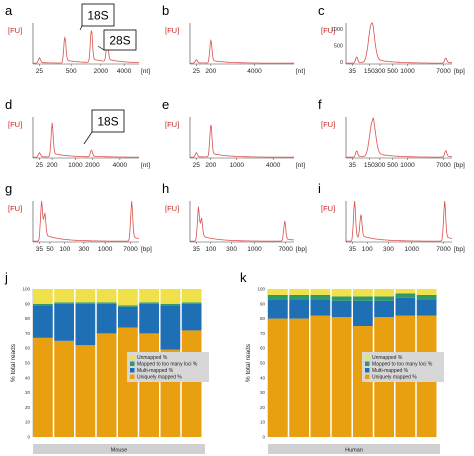  Describe the element at coordinates (391, 217) in the screenshot. I see `panel-i: i[FU] 35 100 300 1000 7000 [bp]` at that location.